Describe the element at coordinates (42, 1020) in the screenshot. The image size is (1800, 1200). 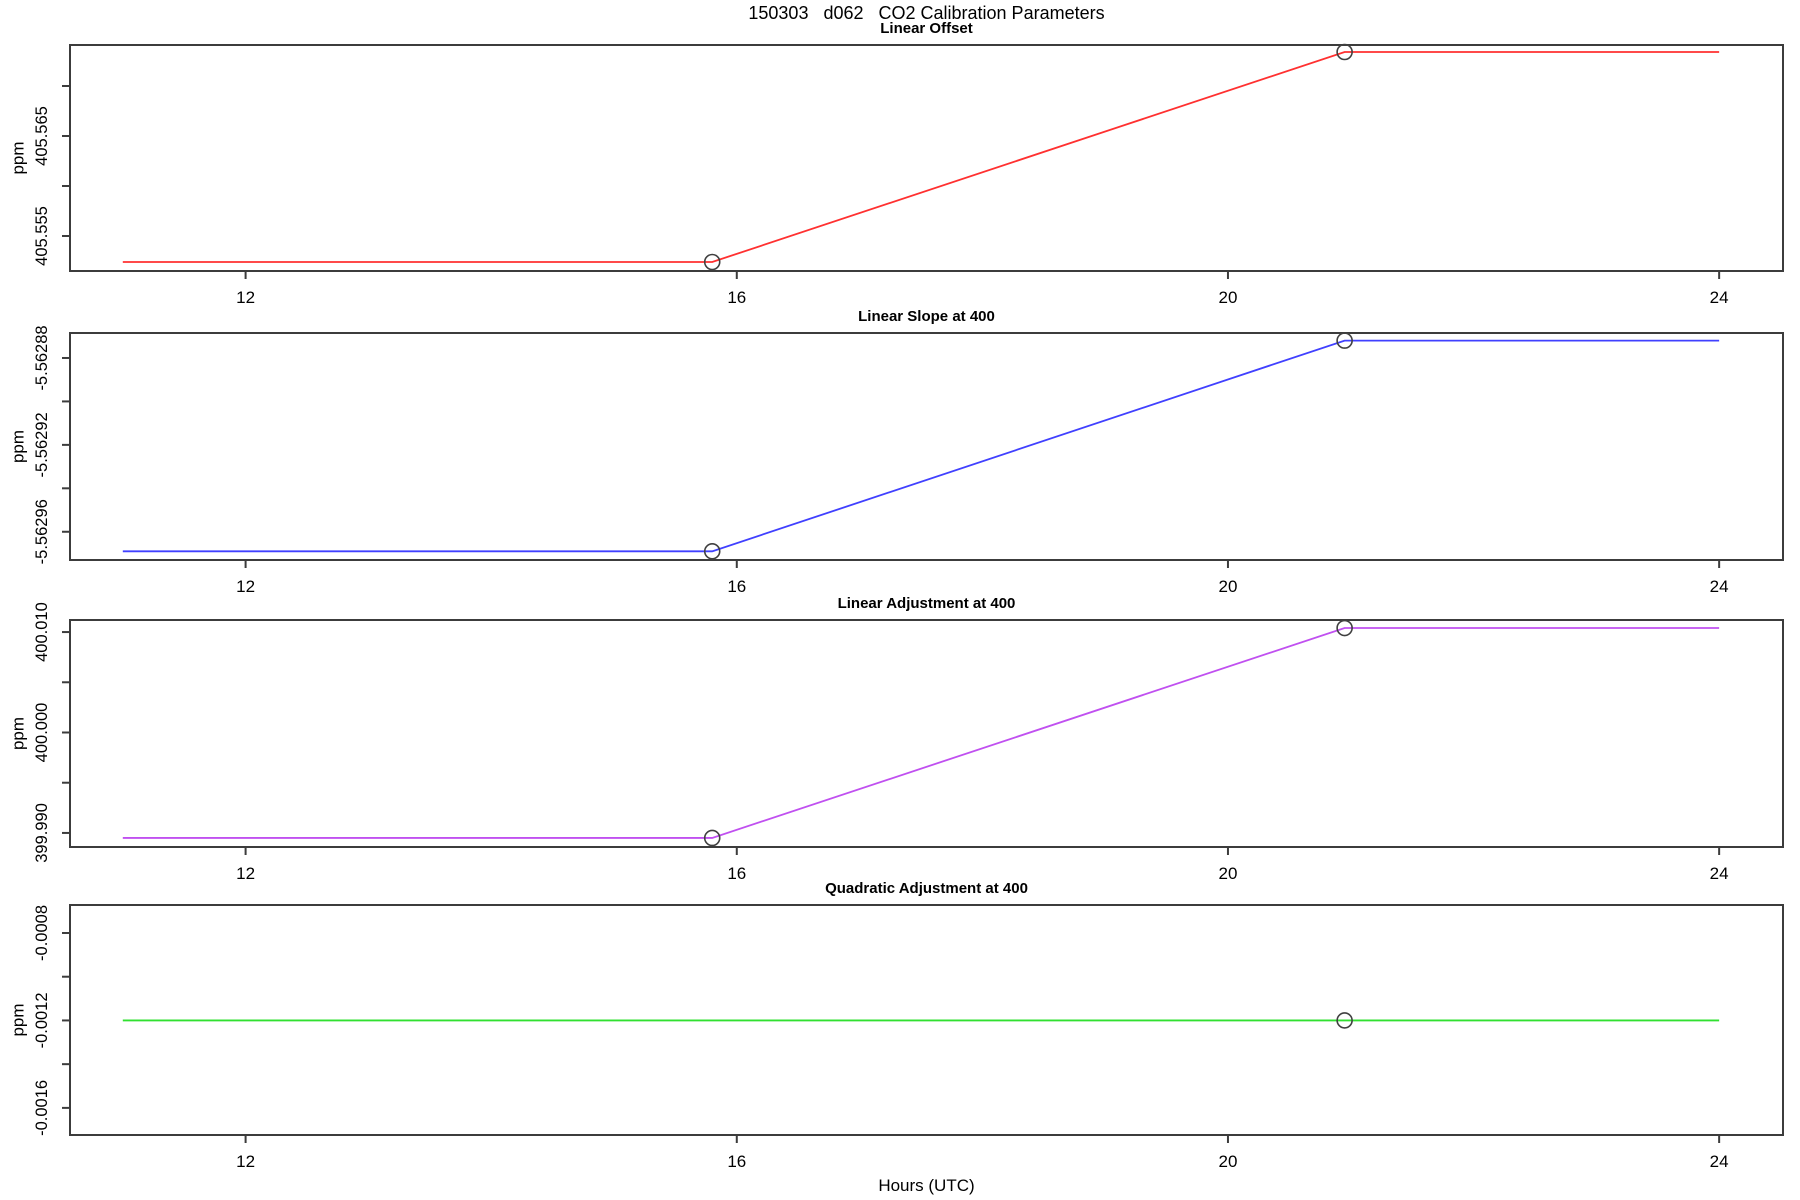
I see `y-tick-label: -0.0012` at that location.